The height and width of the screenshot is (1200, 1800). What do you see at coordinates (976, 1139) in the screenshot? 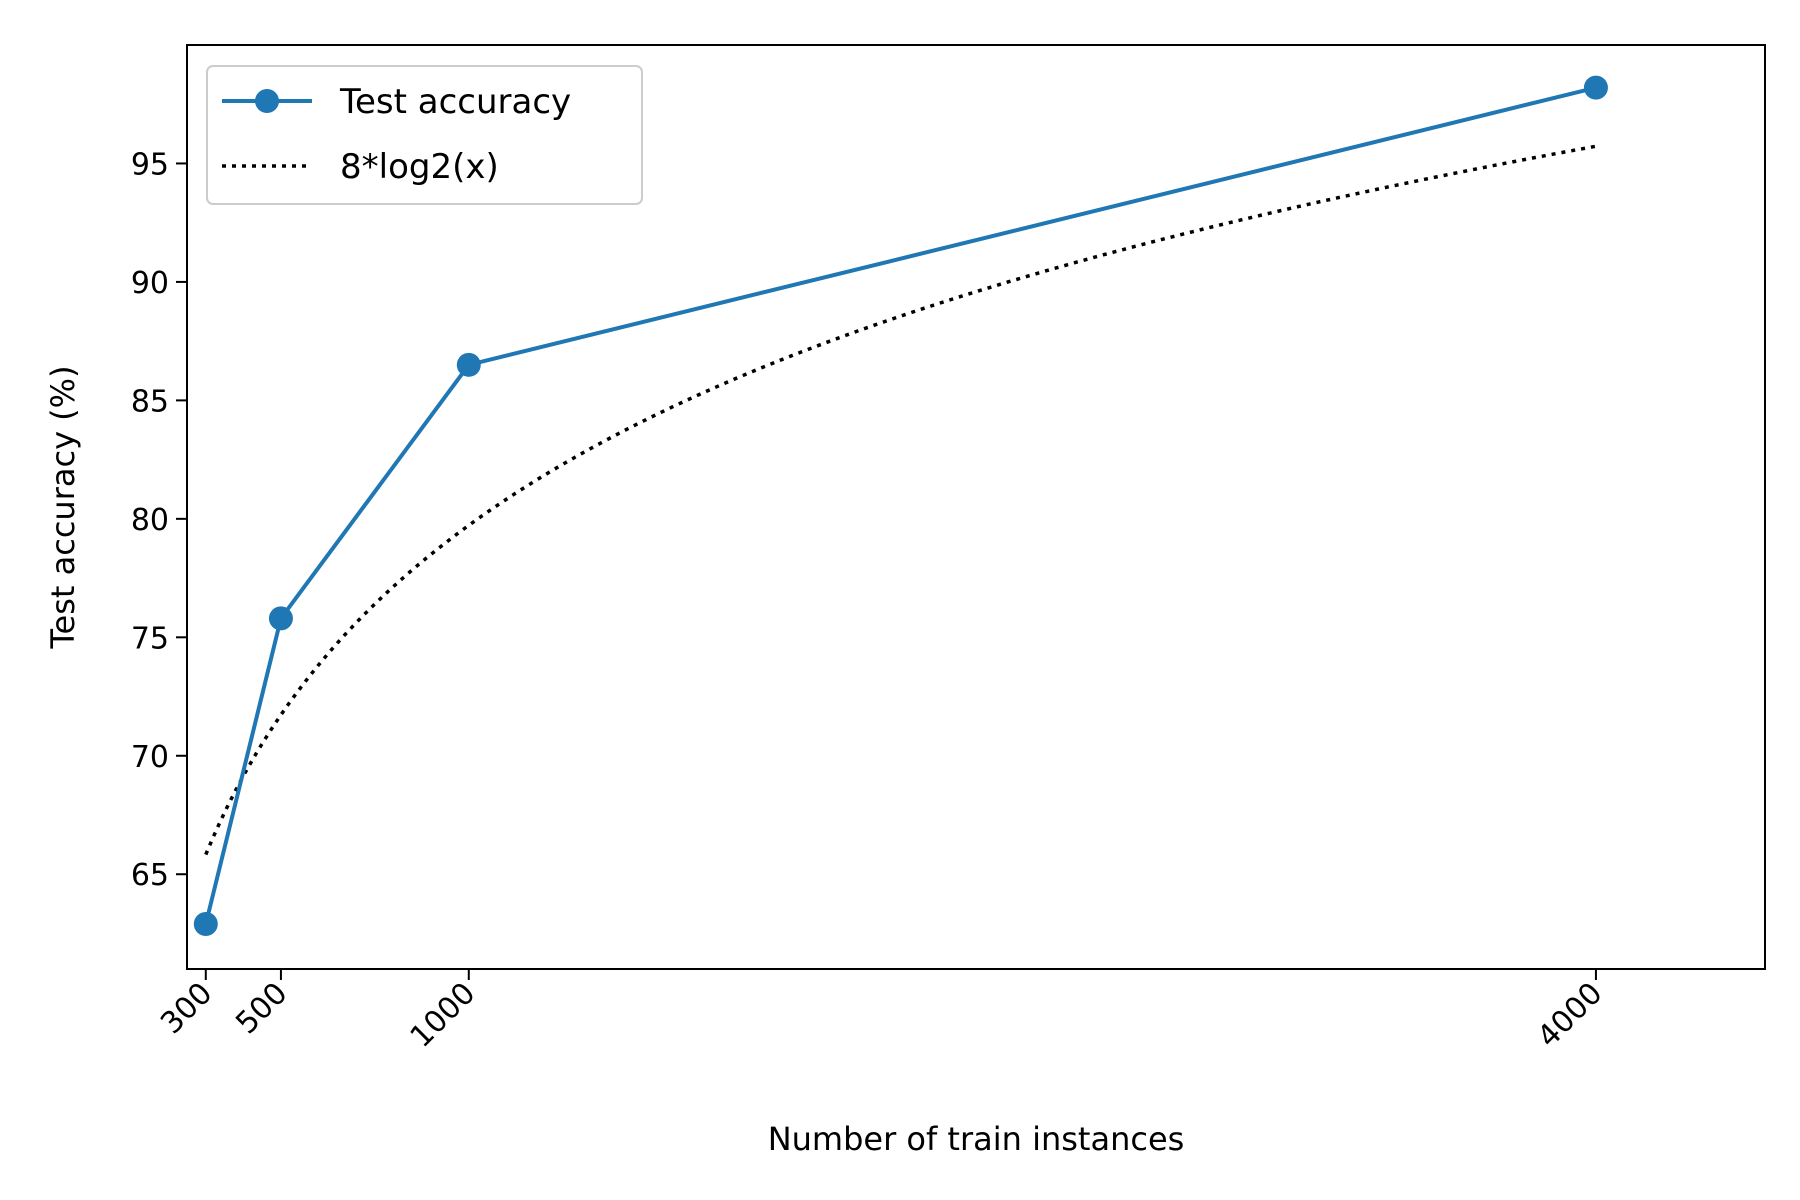
I see `x-axis-label: Number of train instances` at bounding box center [976, 1139].